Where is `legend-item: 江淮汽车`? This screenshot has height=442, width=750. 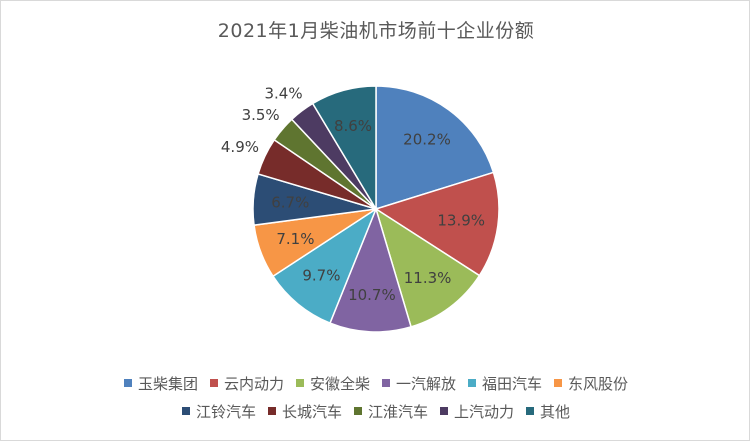
legend-item: 江淮汽车 is located at coordinates (390, 411).